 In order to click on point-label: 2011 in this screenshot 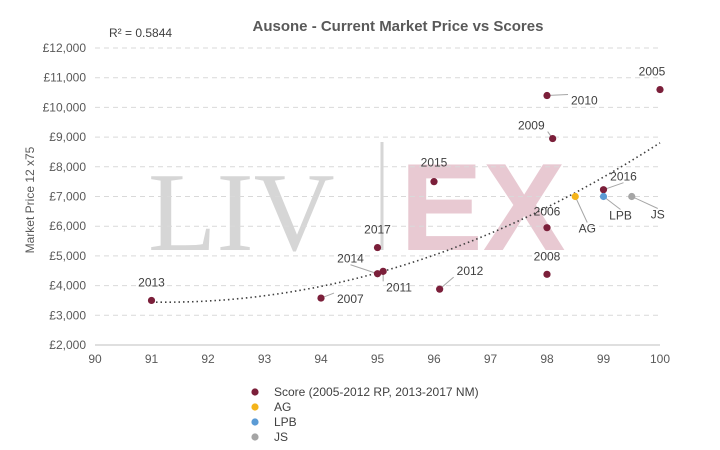, I will do `click(399, 287)`.